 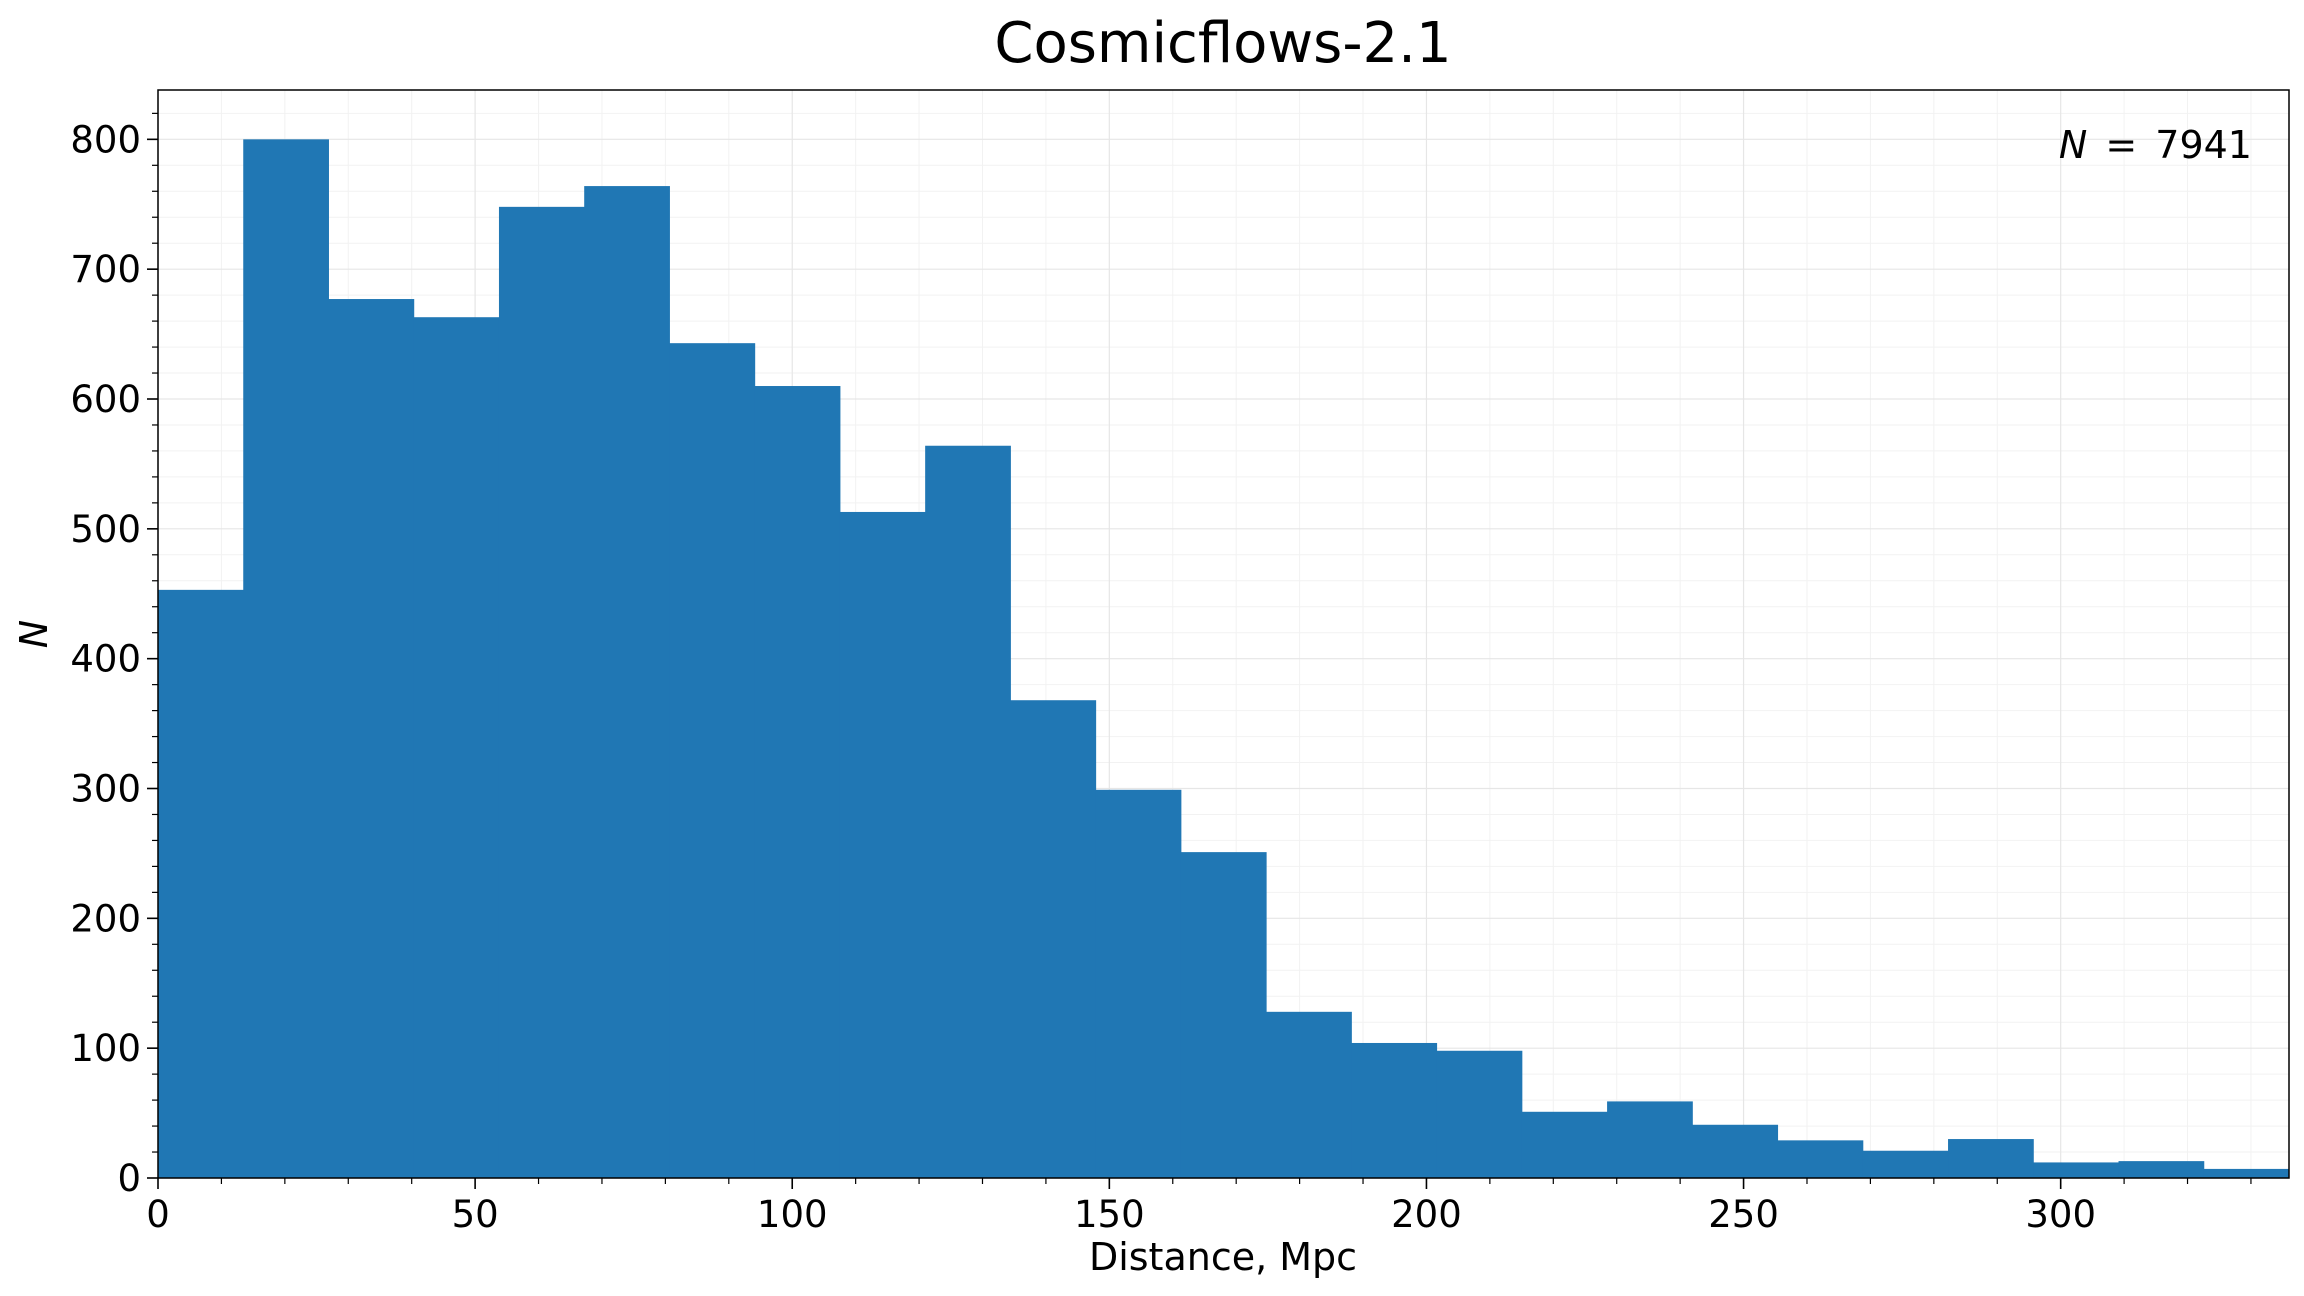 What do you see at coordinates (105, 659) in the screenshot?
I see `y-tick-label: 400` at bounding box center [105, 659].